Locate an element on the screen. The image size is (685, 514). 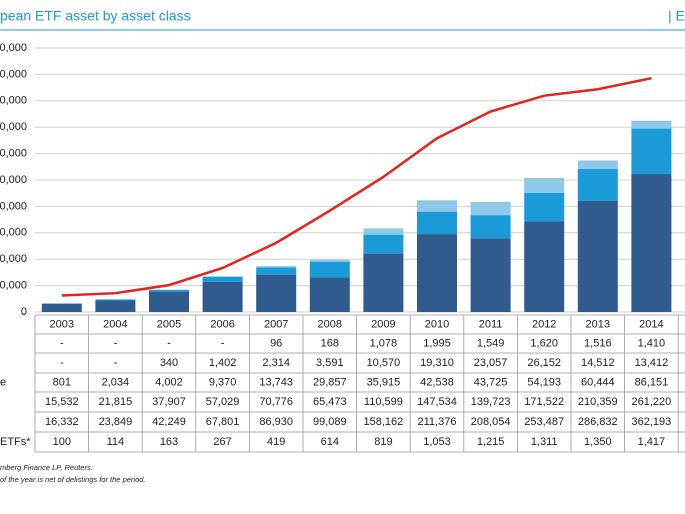
footnote: mberg Finance LP, Reuters. is located at coordinates (46, 467).